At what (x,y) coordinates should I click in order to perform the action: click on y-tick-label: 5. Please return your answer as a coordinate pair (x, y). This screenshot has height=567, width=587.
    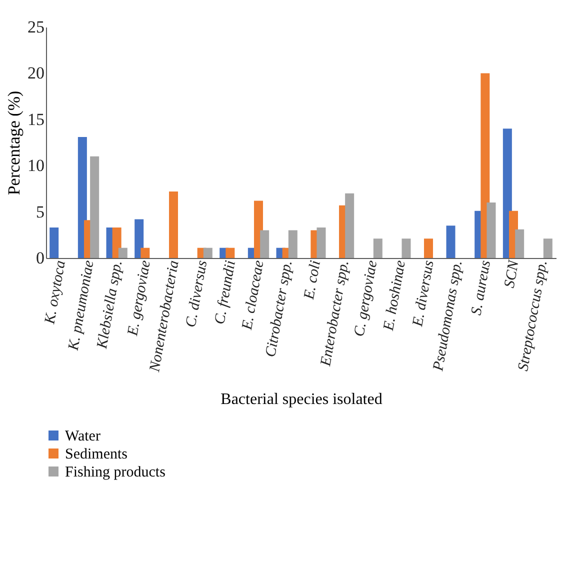
    Looking at the image, I should click on (40, 212).